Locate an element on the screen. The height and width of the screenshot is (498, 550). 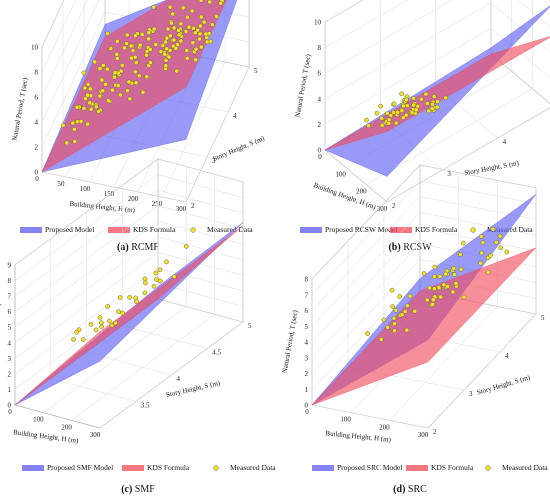
z-tick-label: 3 is located at coordinates (10, 359).